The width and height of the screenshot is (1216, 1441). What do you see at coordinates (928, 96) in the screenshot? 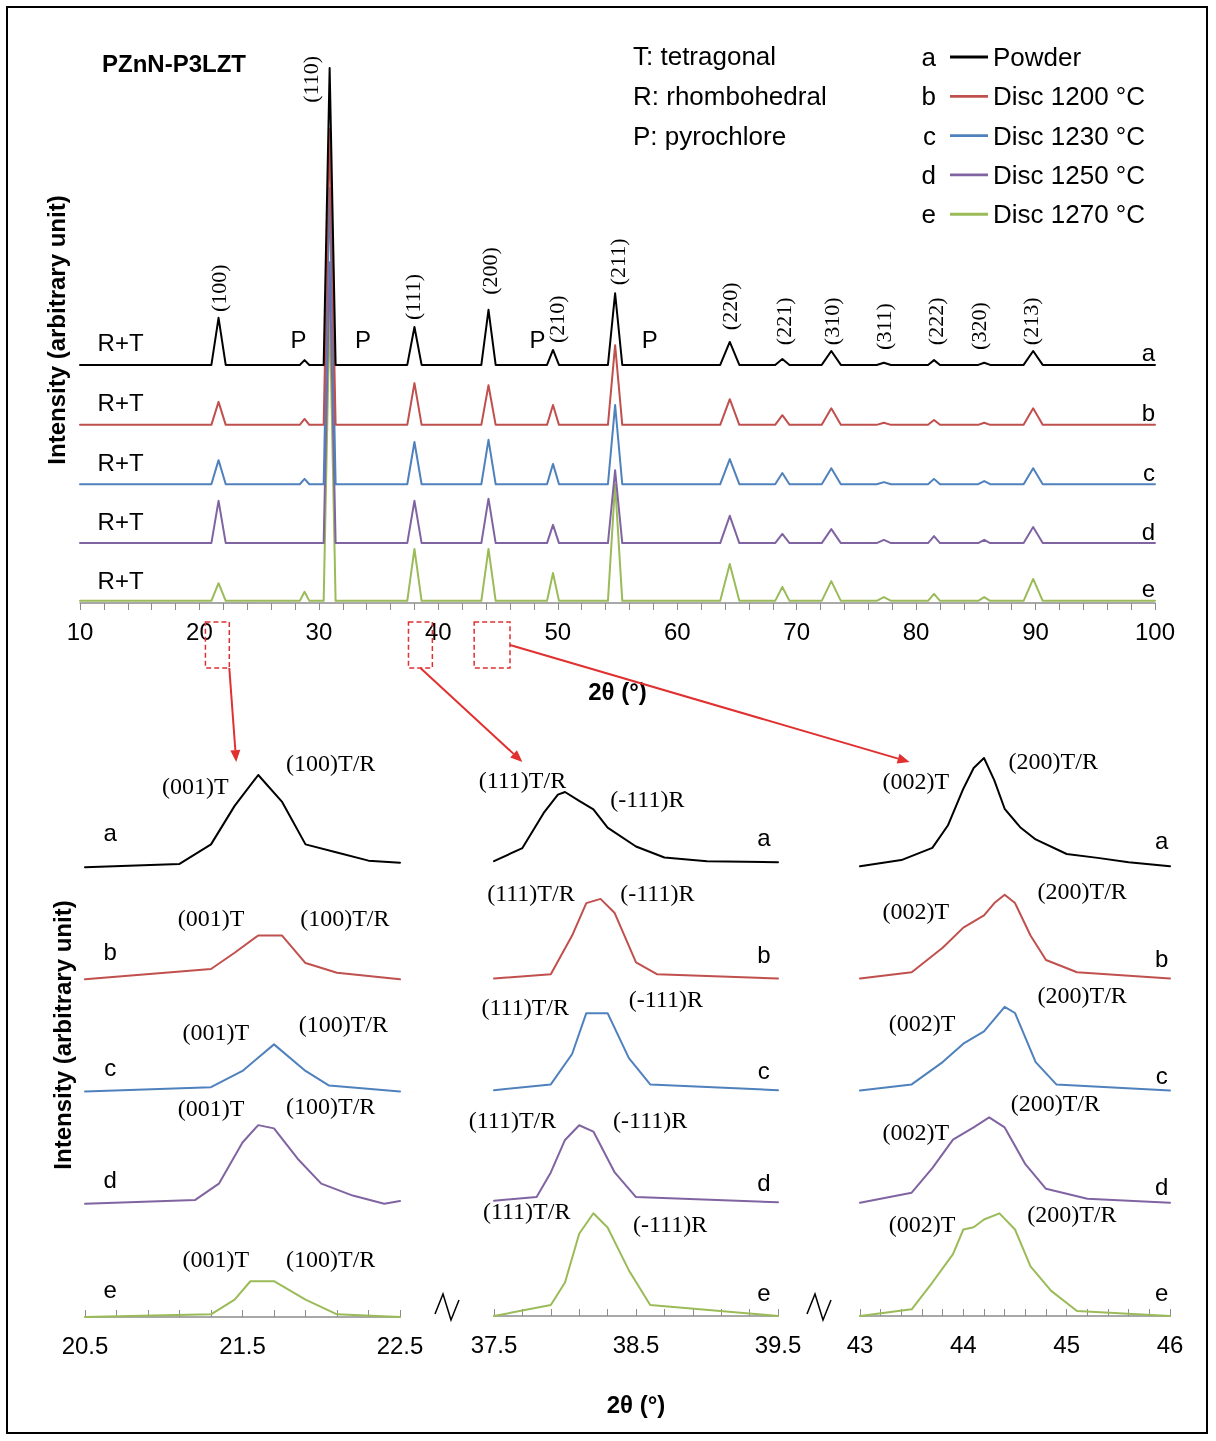
I see `text: b` at bounding box center [928, 96].